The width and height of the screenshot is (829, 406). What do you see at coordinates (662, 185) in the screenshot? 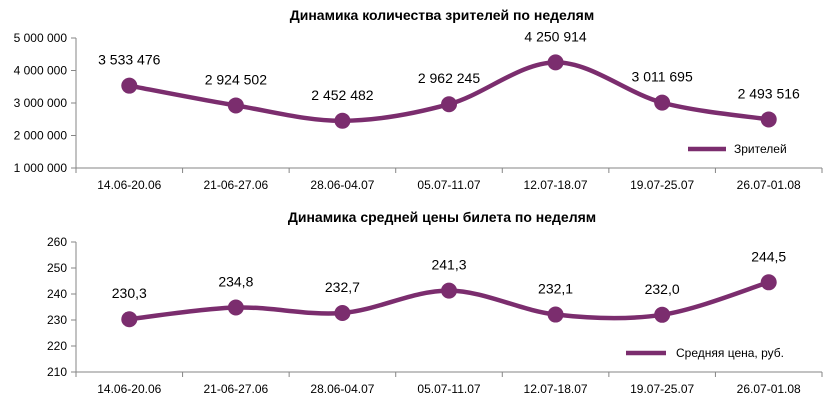
I see `viewers-x-tick-label: 19.07-25.07` at bounding box center [662, 185].